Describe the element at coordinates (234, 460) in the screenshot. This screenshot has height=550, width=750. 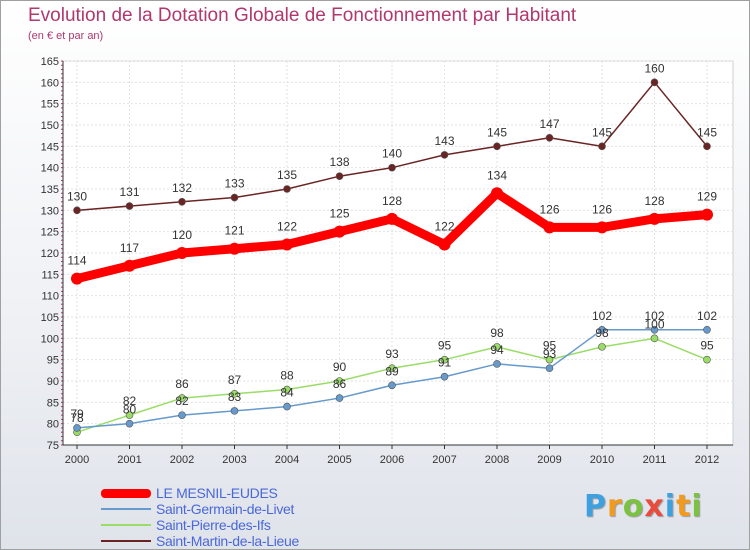
I see `x-tick-label-2003: 2003` at that location.